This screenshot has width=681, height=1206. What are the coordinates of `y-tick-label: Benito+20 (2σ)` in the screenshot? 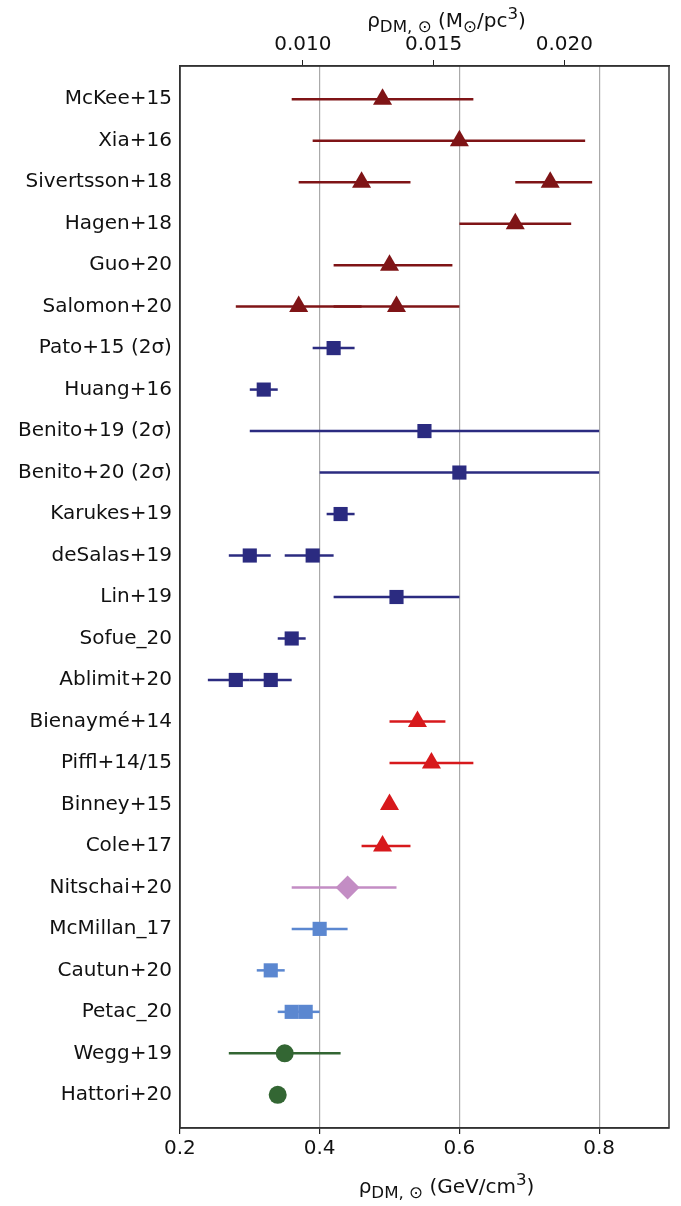 It's located at (95, 470).